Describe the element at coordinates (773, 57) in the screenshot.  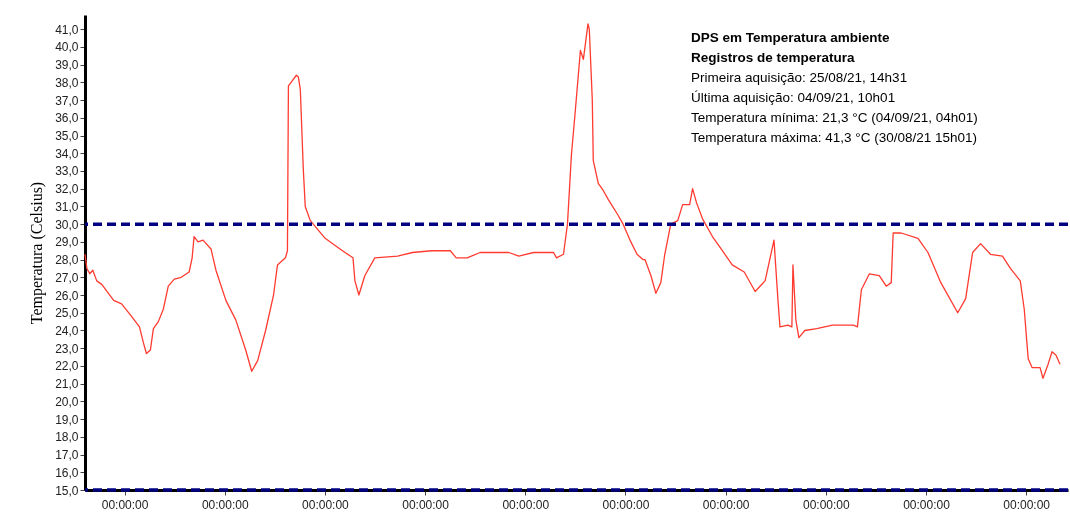
I see `text: Registros de temperatura` at that location.